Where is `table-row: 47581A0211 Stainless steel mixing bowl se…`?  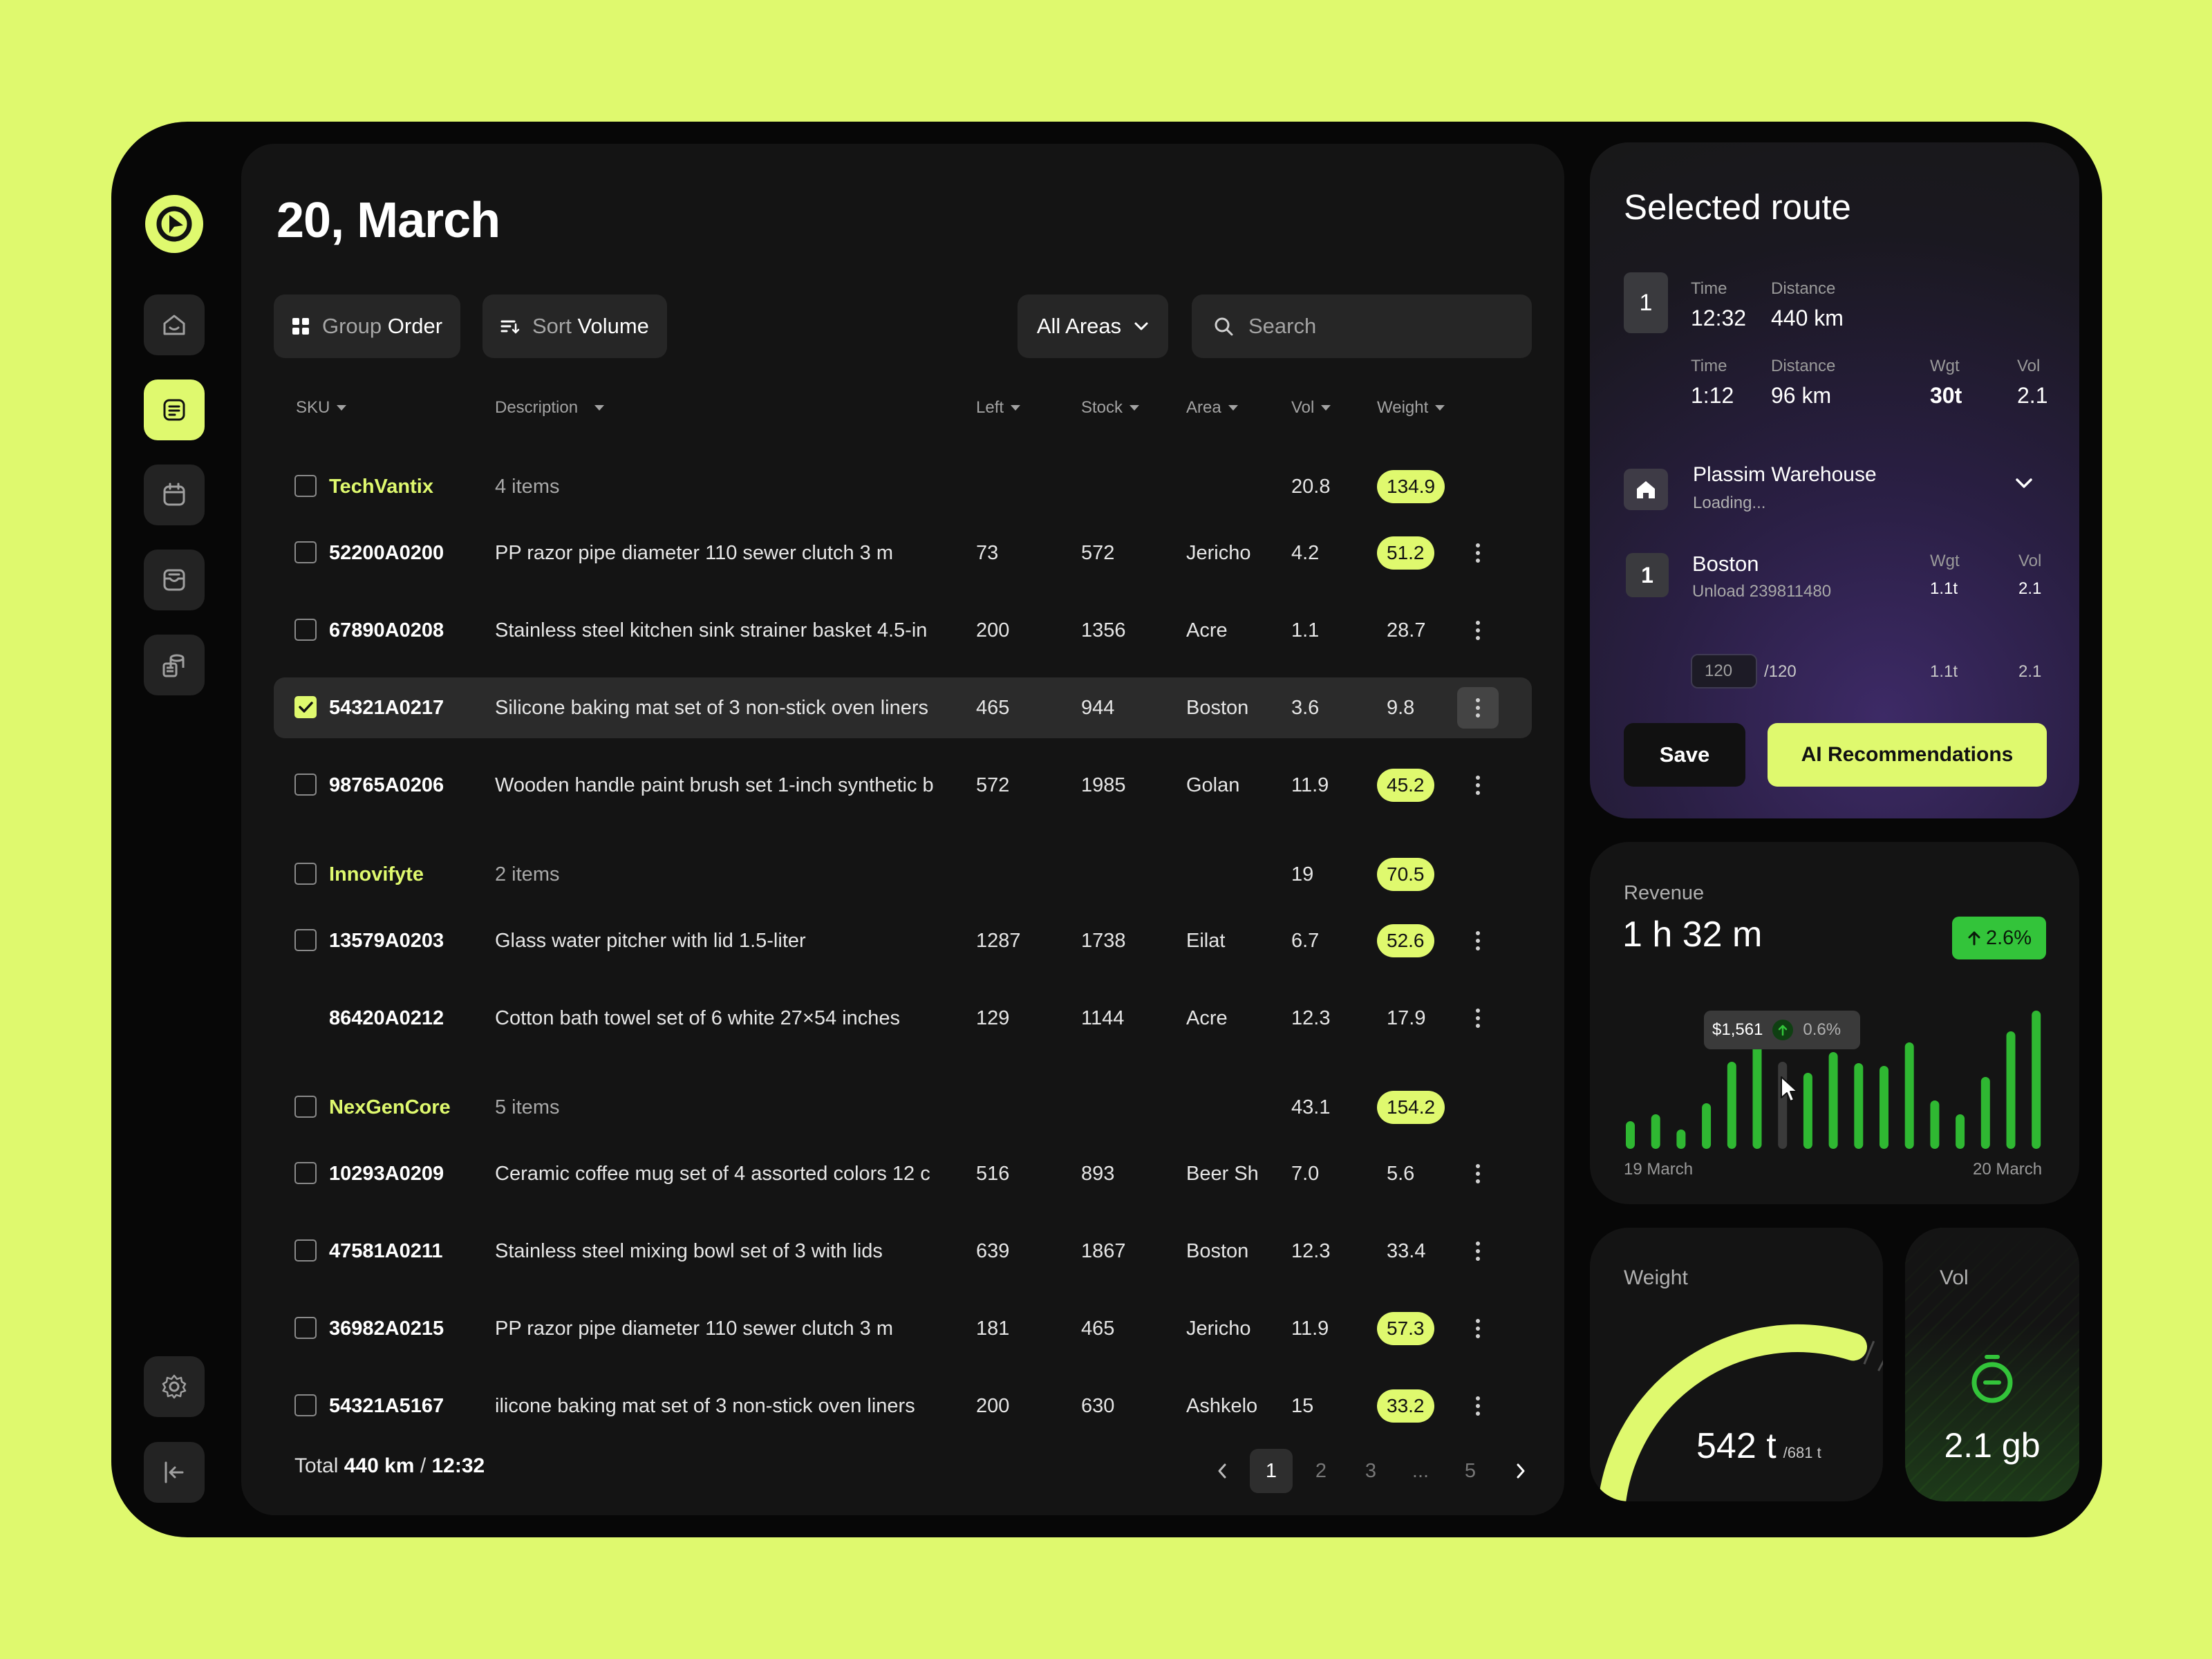 table-row: 47581A0211 Stainless steel mixing bowl se… is located at coordinates (903, 1251).